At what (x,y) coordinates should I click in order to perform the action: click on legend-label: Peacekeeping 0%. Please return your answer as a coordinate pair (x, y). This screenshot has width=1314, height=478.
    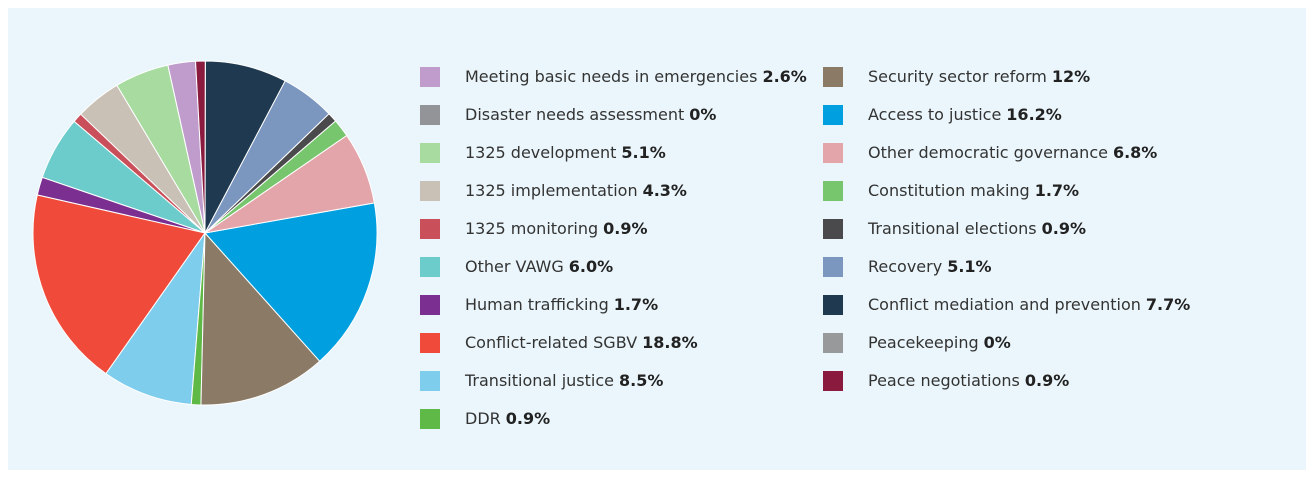
    Looking at the image, I should click on (939, 342).